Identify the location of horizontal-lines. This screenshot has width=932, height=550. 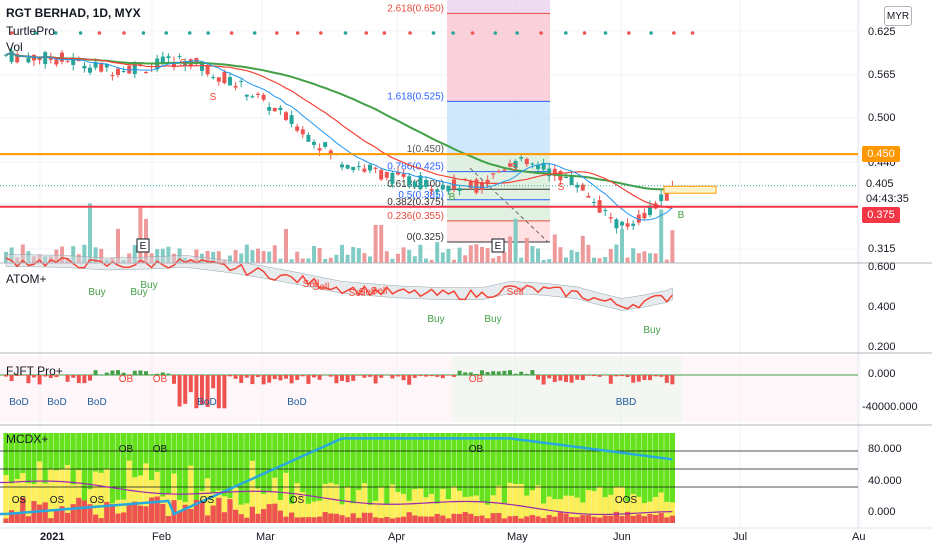
(429, 180).